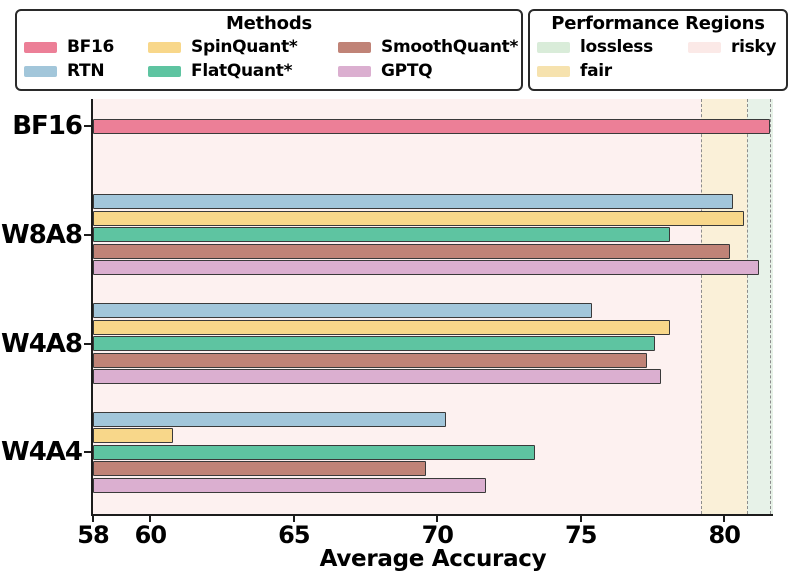 The width and height of the screenshot is (797, 581). What do you see at coordinates (47, 126) in the screenshot?
I see `y-tick-label-bf16: BF16` at bounding box center [47, 126].